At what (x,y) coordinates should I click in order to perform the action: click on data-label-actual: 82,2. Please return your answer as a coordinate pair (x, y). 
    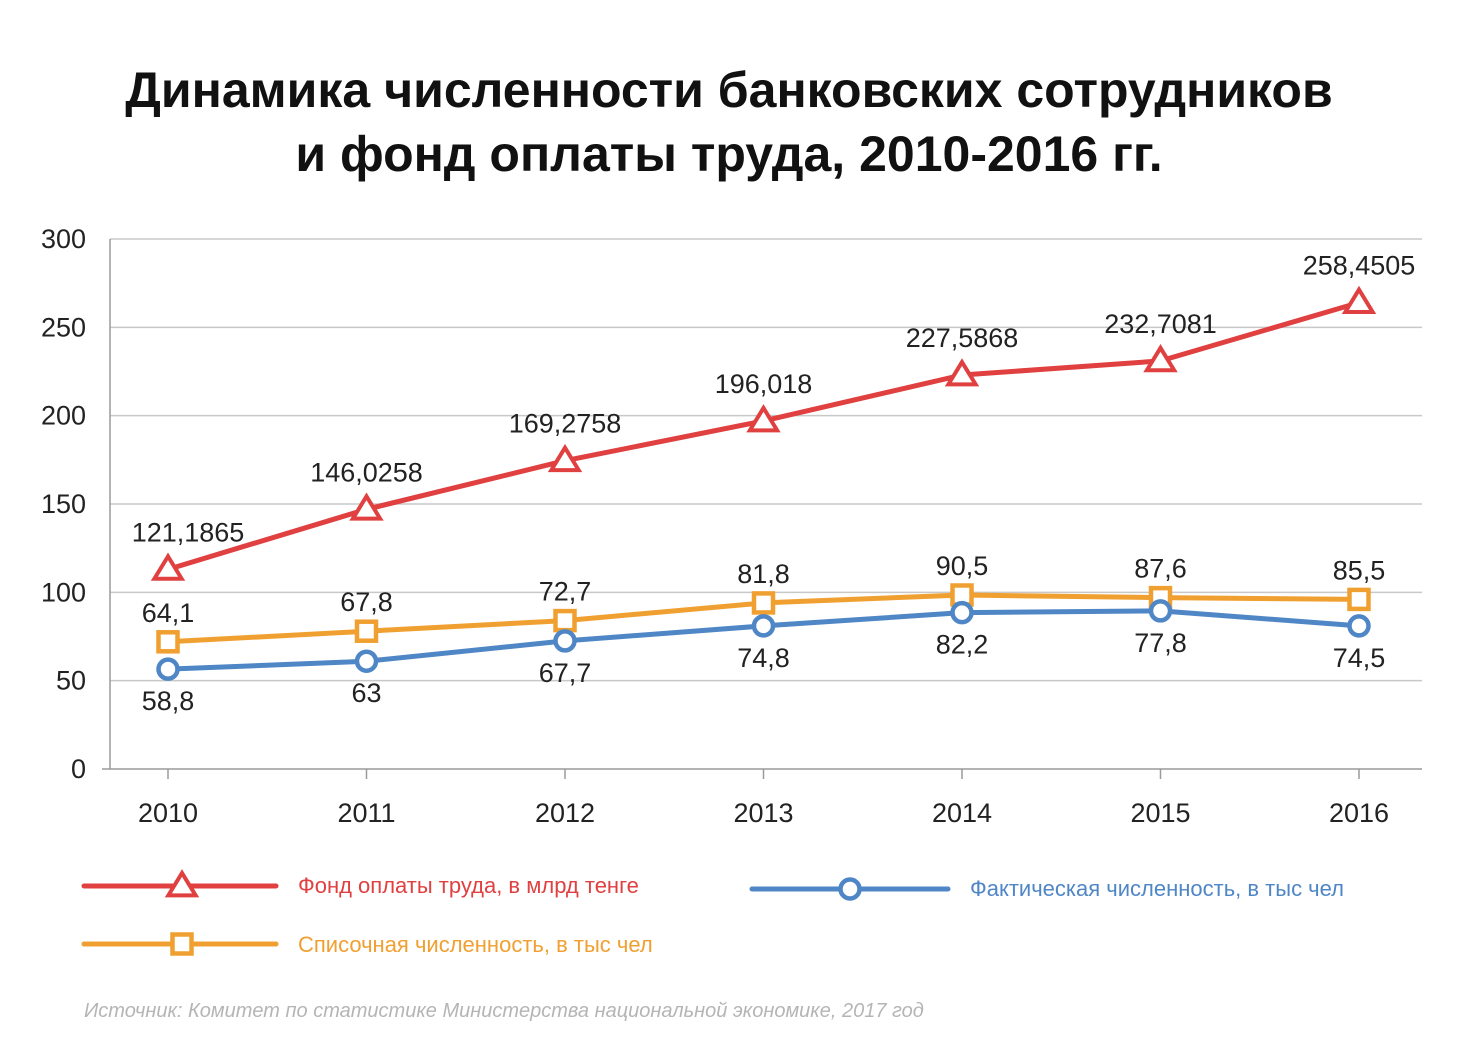
    Looking at the image, I should click on (962, 645).